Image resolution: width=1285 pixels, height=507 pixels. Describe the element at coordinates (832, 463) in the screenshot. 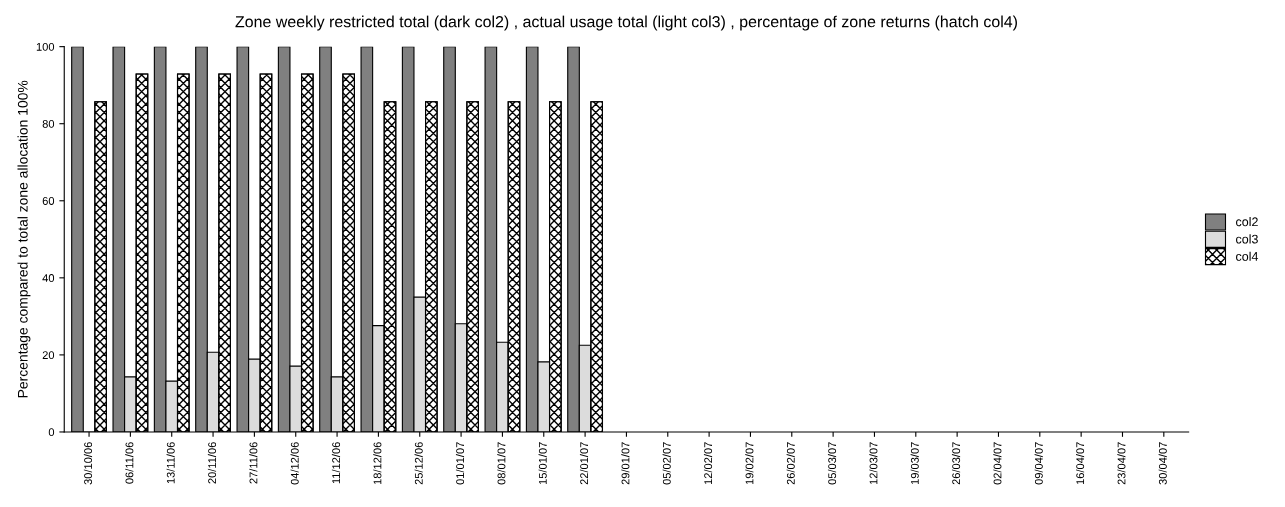

I see `x-tick-label: 05/03/07` at that location.